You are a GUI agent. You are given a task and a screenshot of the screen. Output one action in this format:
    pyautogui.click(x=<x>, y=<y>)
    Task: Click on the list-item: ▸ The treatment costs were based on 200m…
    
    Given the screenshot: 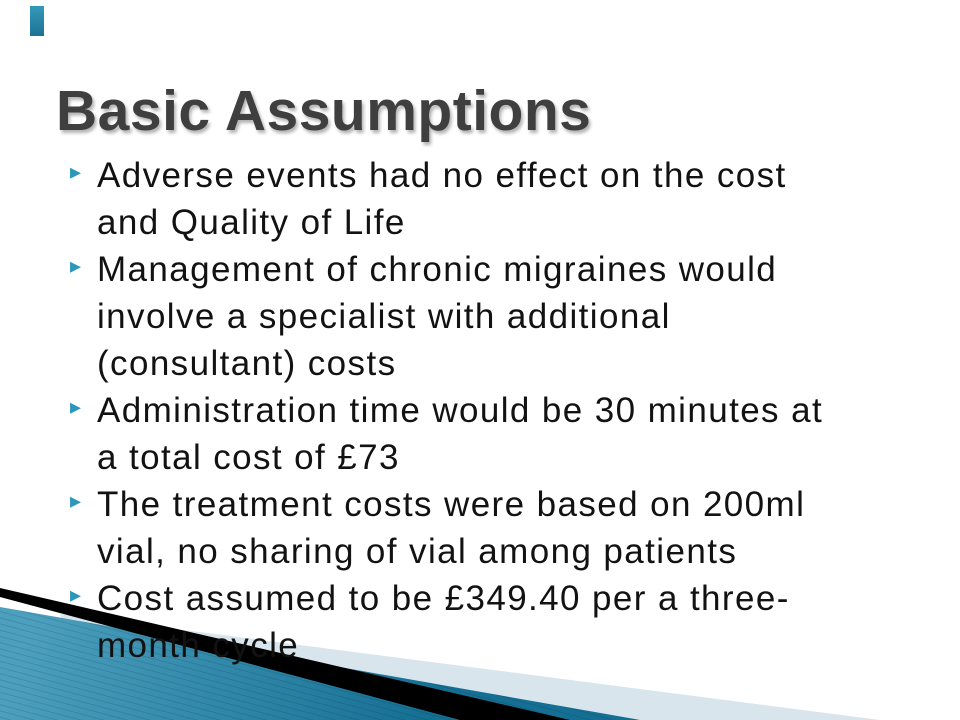 What is the action you would take?
    pyautogui.click(x=492, y=528)
    